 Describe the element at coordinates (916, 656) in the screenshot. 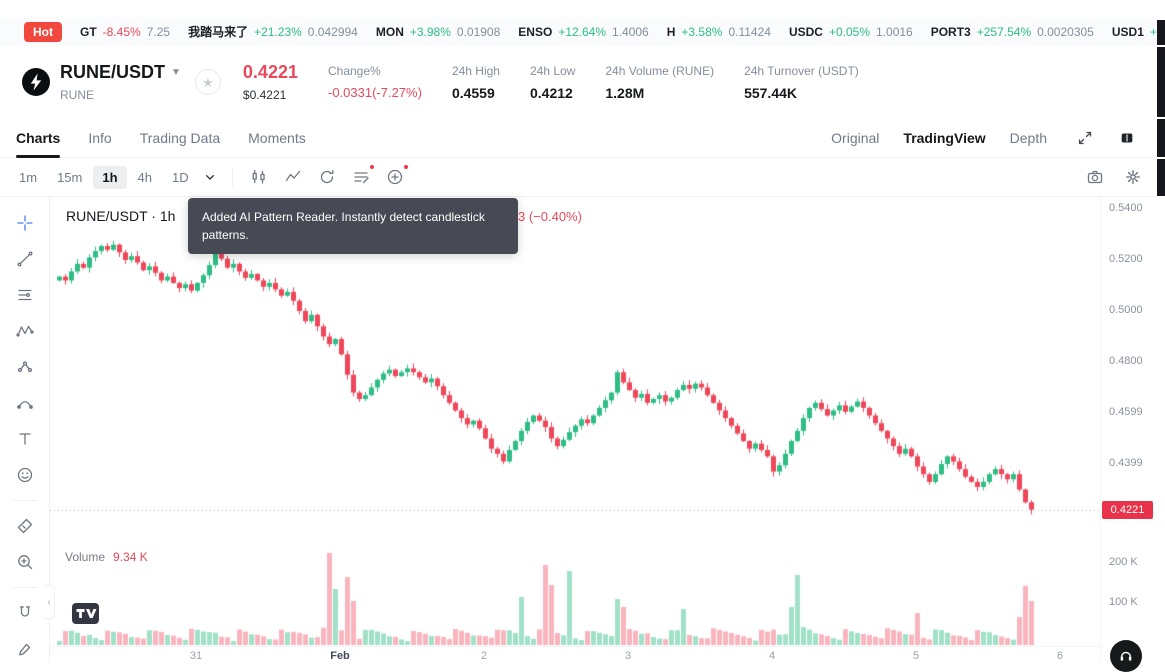

I see `time-tick: 5` at that location.